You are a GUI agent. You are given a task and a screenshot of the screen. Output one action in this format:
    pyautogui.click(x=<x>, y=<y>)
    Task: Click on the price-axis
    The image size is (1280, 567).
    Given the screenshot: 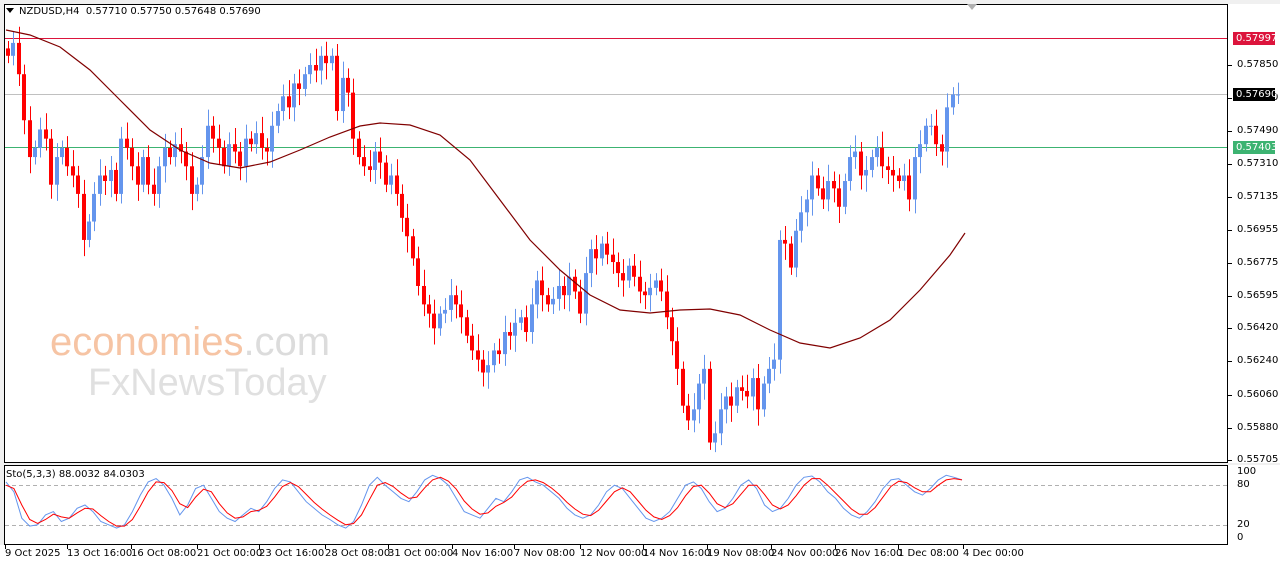 What is the action you would take?
    pyautogui.click(x=1254, y=233)
    